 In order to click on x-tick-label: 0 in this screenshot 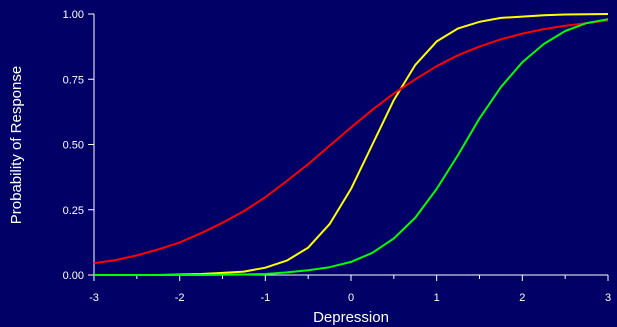, I will do `click(351, 298)`.